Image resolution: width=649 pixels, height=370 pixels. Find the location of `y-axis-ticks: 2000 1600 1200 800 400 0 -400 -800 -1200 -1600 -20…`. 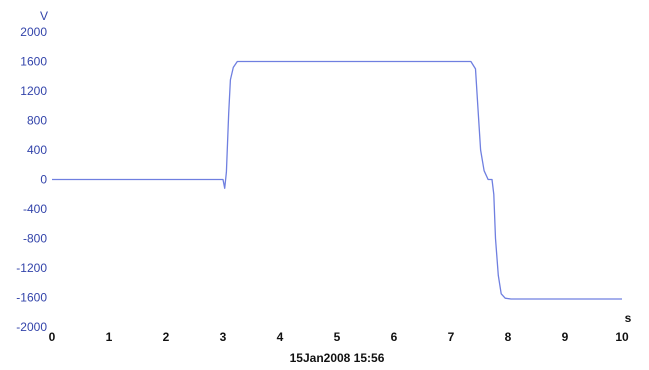

y-axis-ticks: 2000 1600 1200 800 400 0 -400 -800 -1200 -1600 -20… is located at coordinates (31, 179).